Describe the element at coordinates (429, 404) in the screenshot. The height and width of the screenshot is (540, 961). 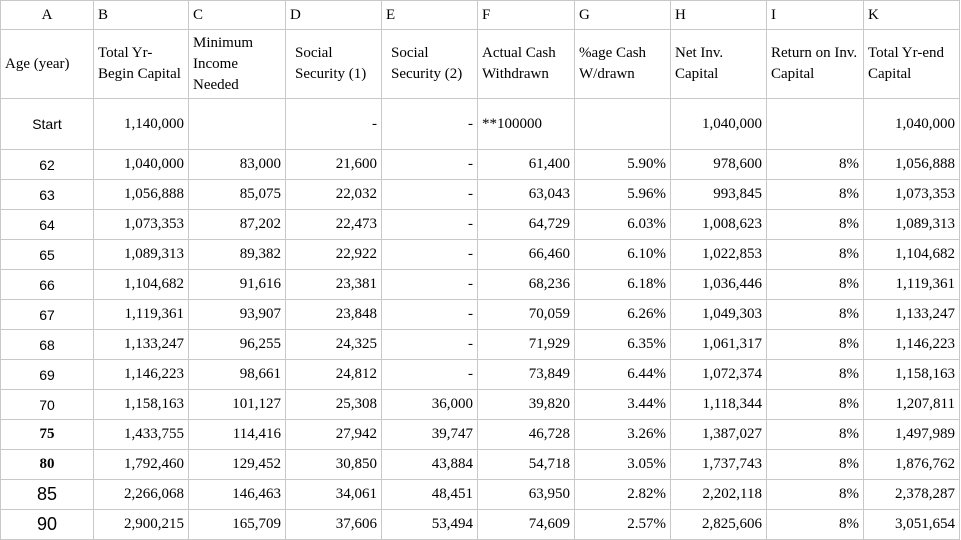
I see `cell-ss2: 36,000` at that location.